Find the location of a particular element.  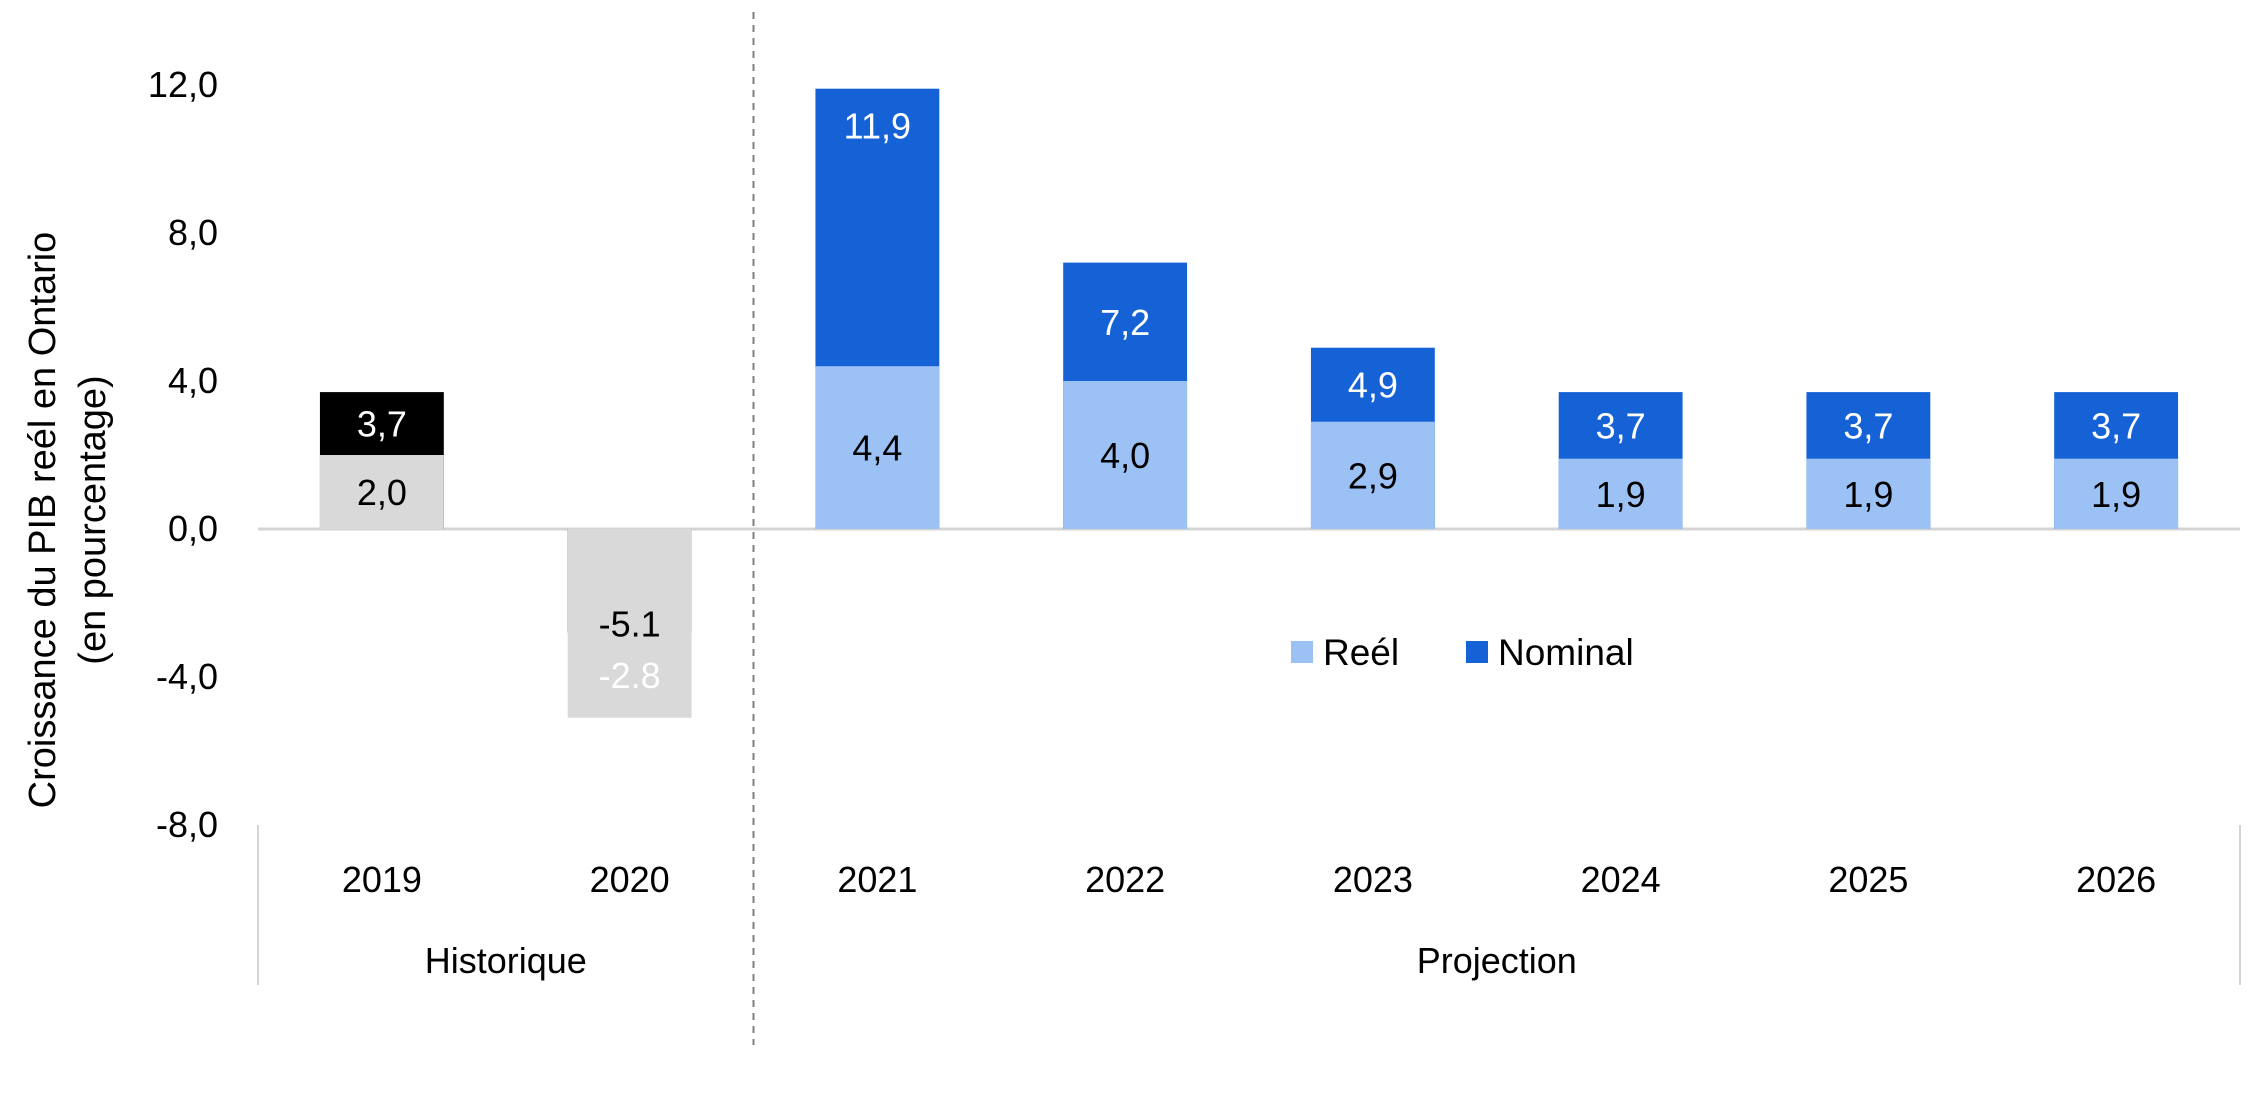

data-label-nominal-2022: 7,2 is located at coordinates (1125, 322).